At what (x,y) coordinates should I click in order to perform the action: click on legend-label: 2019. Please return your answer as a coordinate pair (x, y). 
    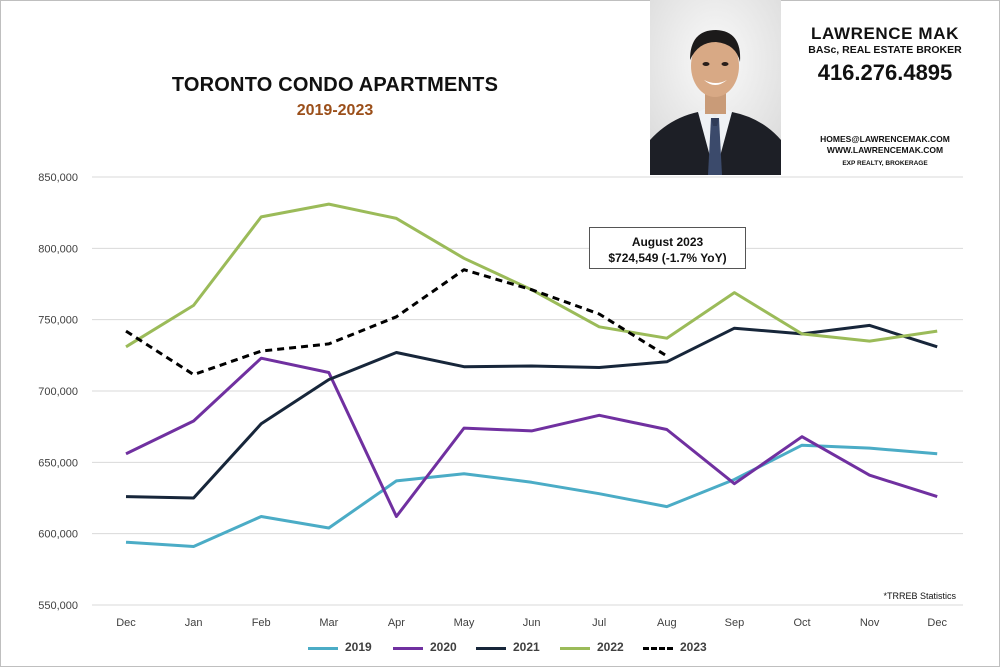
    Looking at the image, I should click on (358, 647).